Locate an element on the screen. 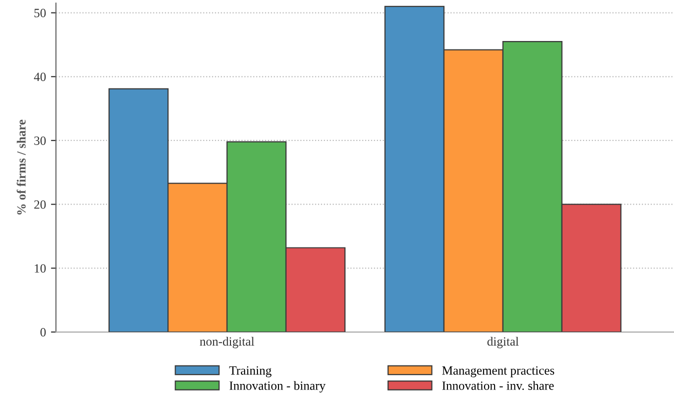  y-tick-label: 20 is located at coordinates (40, 204).